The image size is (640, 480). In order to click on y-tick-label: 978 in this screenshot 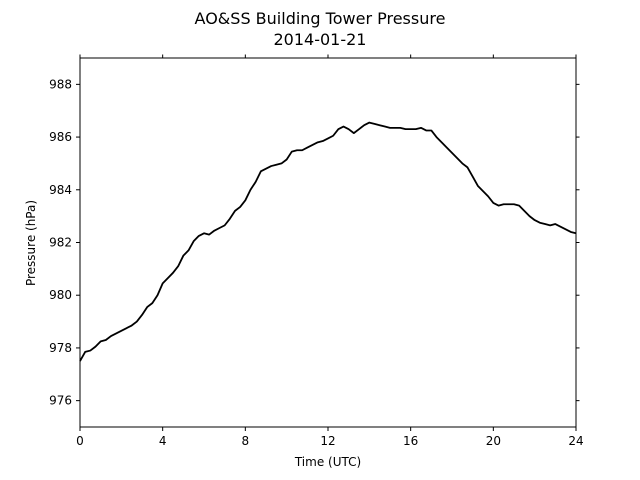, I will do `click(60, 348)`.